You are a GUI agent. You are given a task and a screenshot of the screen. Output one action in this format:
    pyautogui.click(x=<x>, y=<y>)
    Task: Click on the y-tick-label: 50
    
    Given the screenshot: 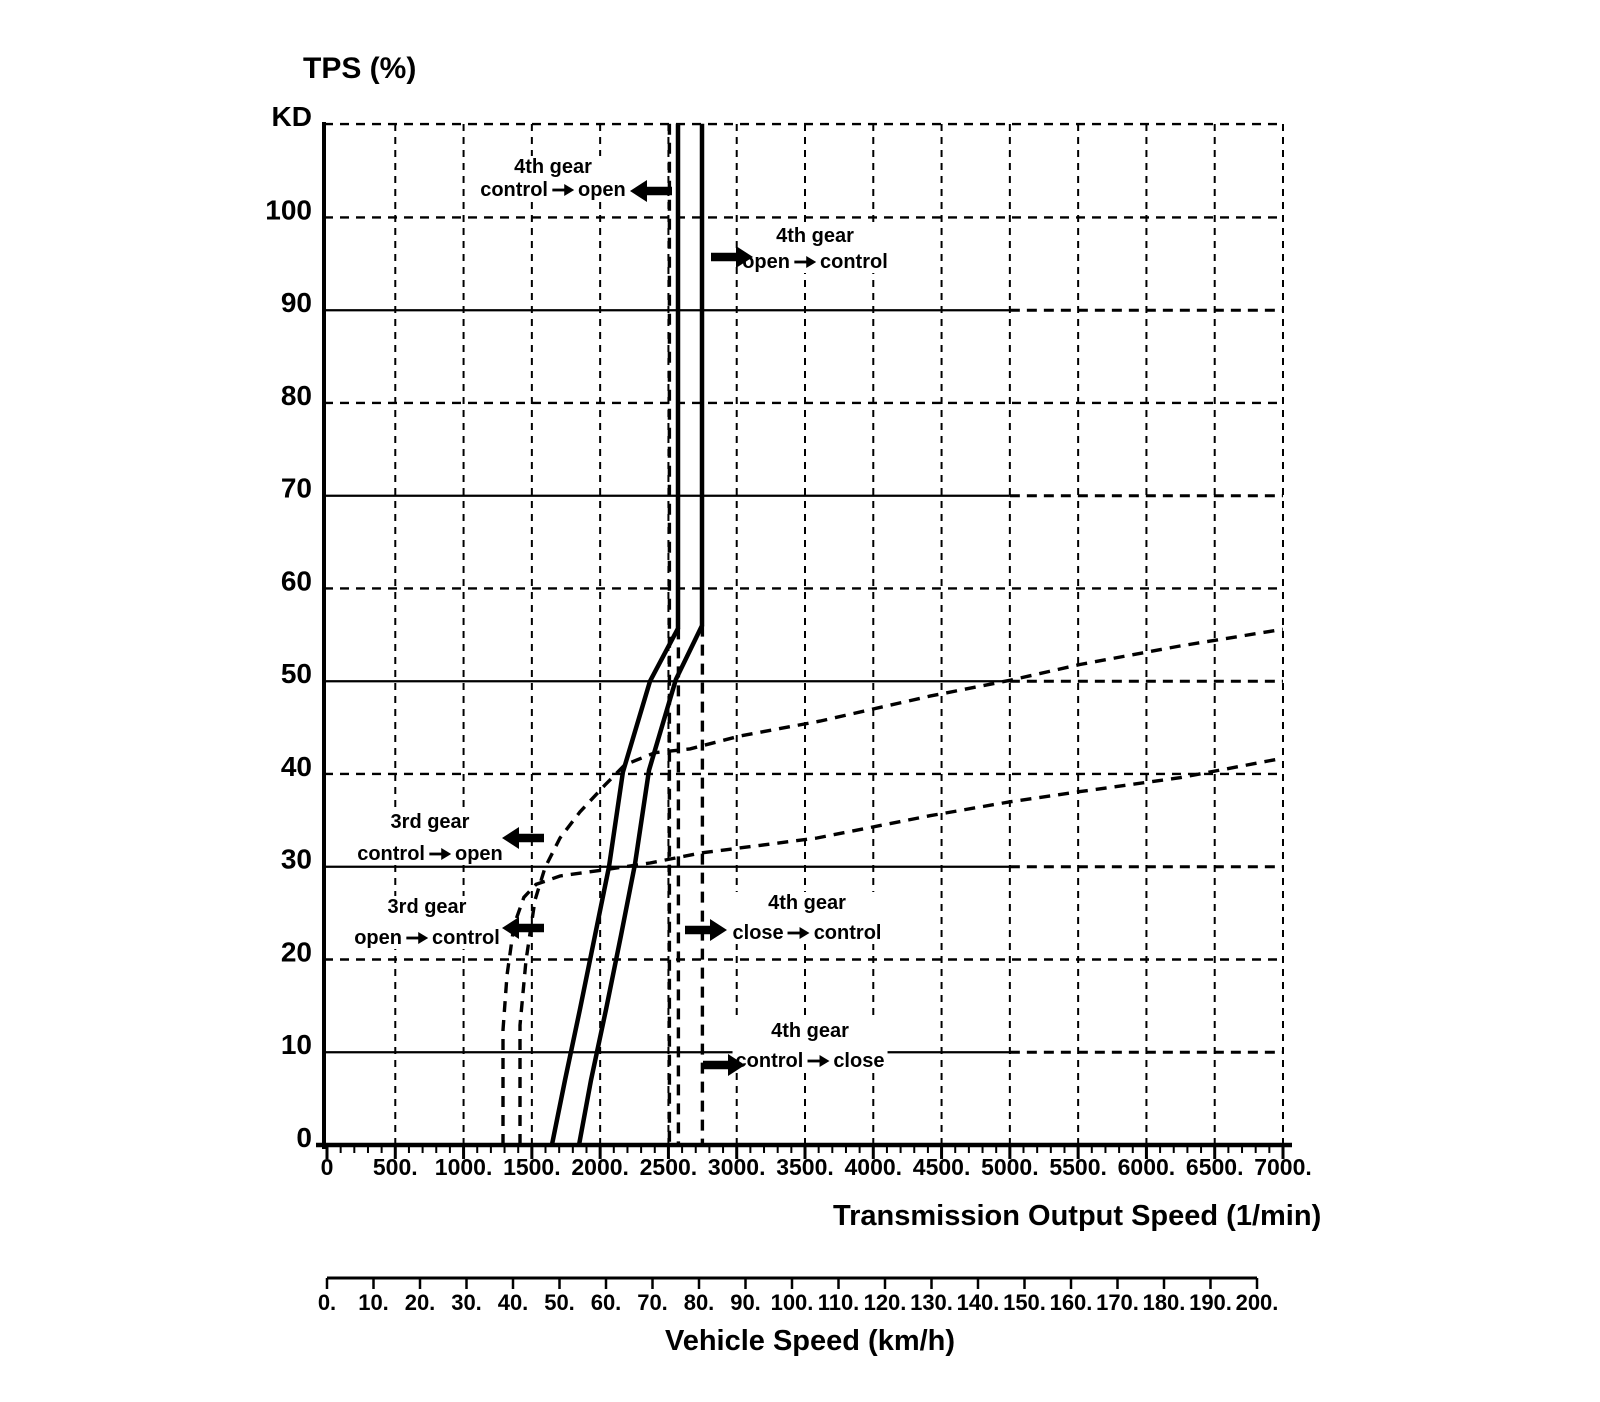 What is the action you would take?
    pyautogui.click(x=296, y=673)
    